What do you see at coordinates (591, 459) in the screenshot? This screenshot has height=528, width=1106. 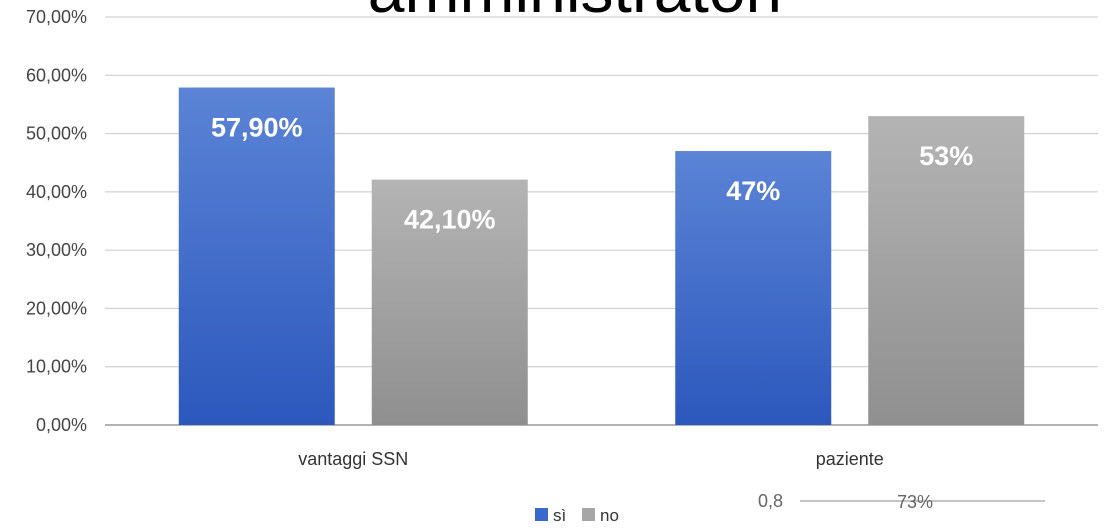 I see `x-axis-category-labels: vantaggi SSN paziente` at bounding box center [591, 459].